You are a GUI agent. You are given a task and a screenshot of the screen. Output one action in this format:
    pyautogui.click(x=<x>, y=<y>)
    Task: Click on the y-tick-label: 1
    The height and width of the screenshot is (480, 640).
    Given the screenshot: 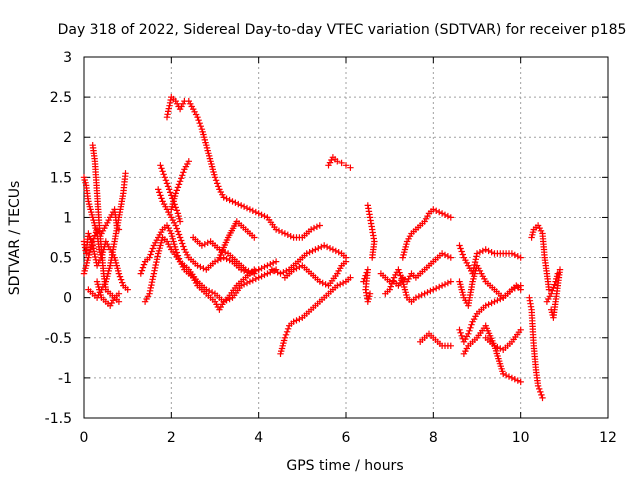 What is the action you would take?
    pyautogui.click(x=67, y=218)
    